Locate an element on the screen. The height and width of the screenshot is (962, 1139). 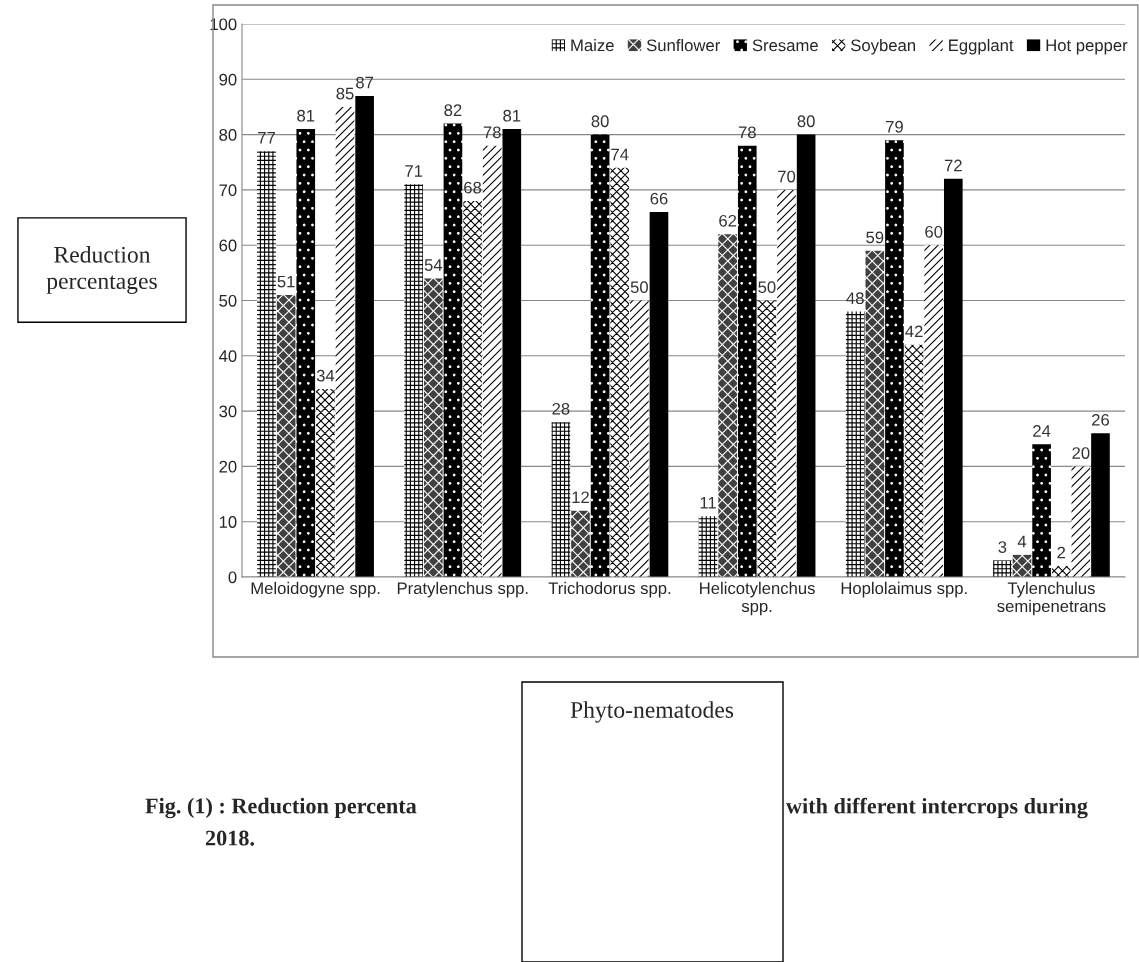
text: 2018. is located at coordinates (230, 838).